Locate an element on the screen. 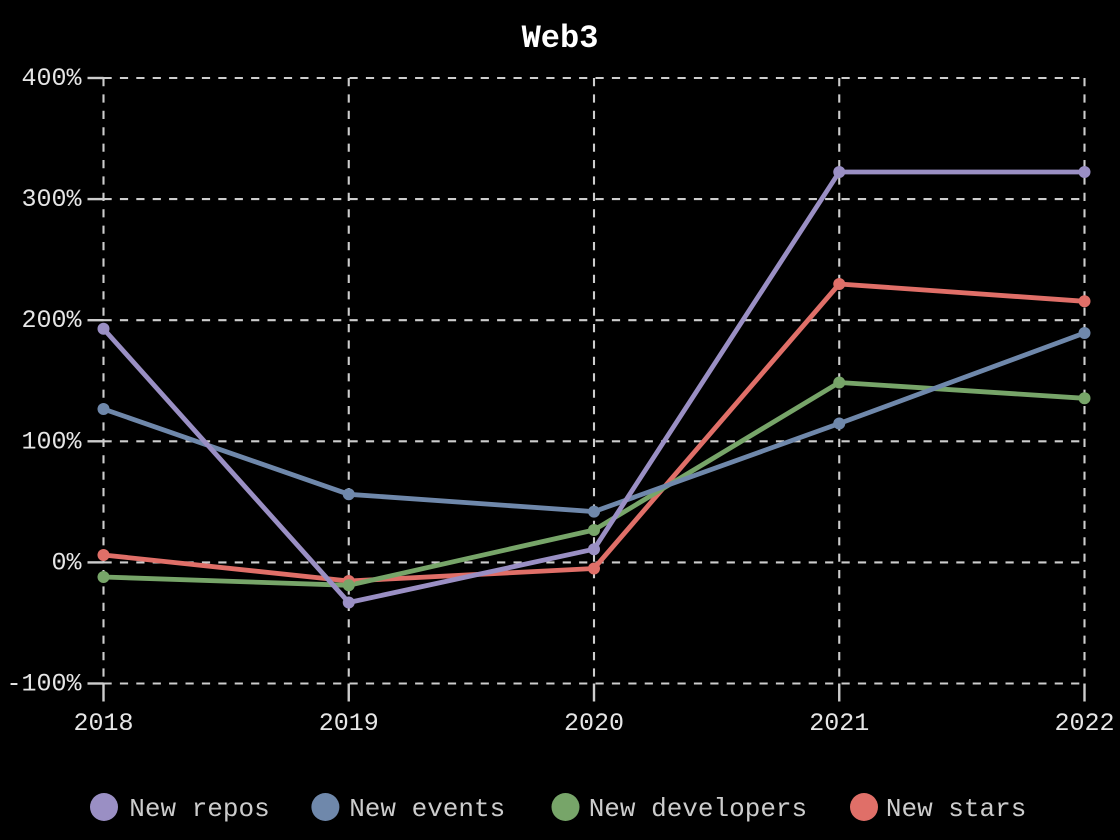 This screenshot has height=840, width=1120. svg-text: 100% is located at coordinates (51, 441).